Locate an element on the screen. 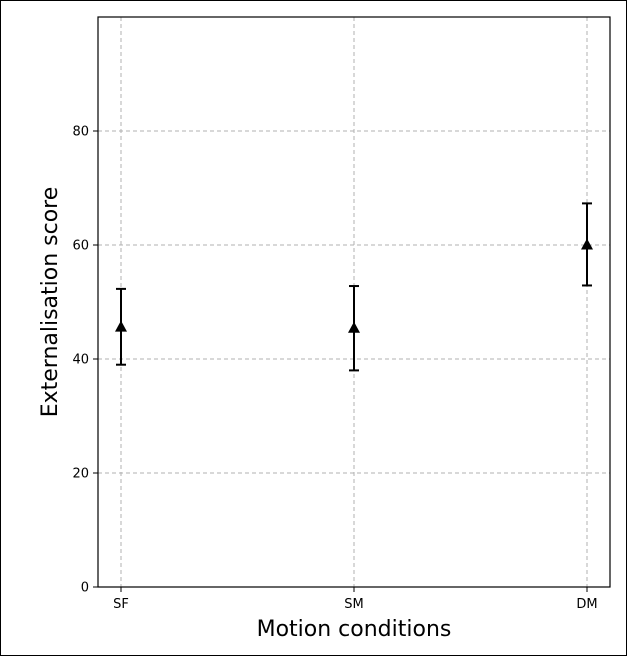  y-tick-label: 40 is located at coordinates (80, 360).